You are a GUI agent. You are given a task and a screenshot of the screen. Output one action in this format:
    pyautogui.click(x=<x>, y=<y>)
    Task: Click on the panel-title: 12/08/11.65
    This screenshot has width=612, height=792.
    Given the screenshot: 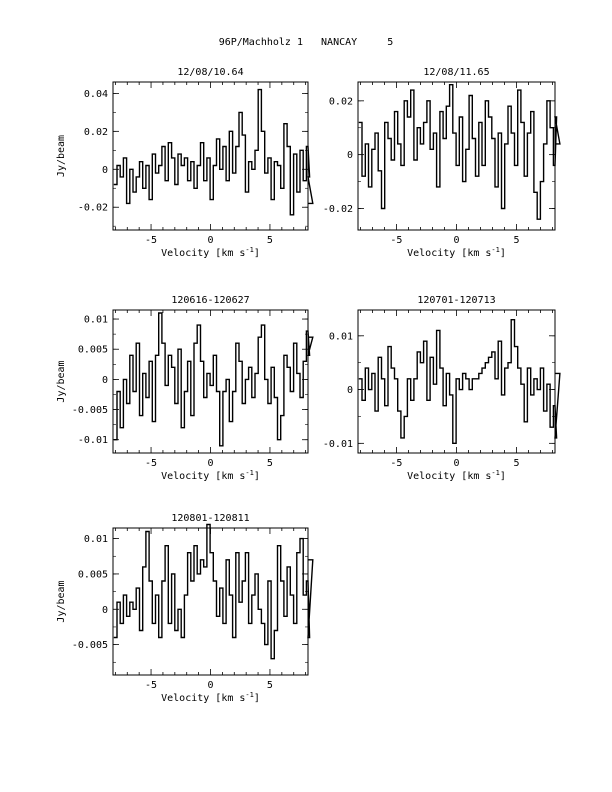 What is the action you would take?
    pyautogui.click(x=456, y=72)
    